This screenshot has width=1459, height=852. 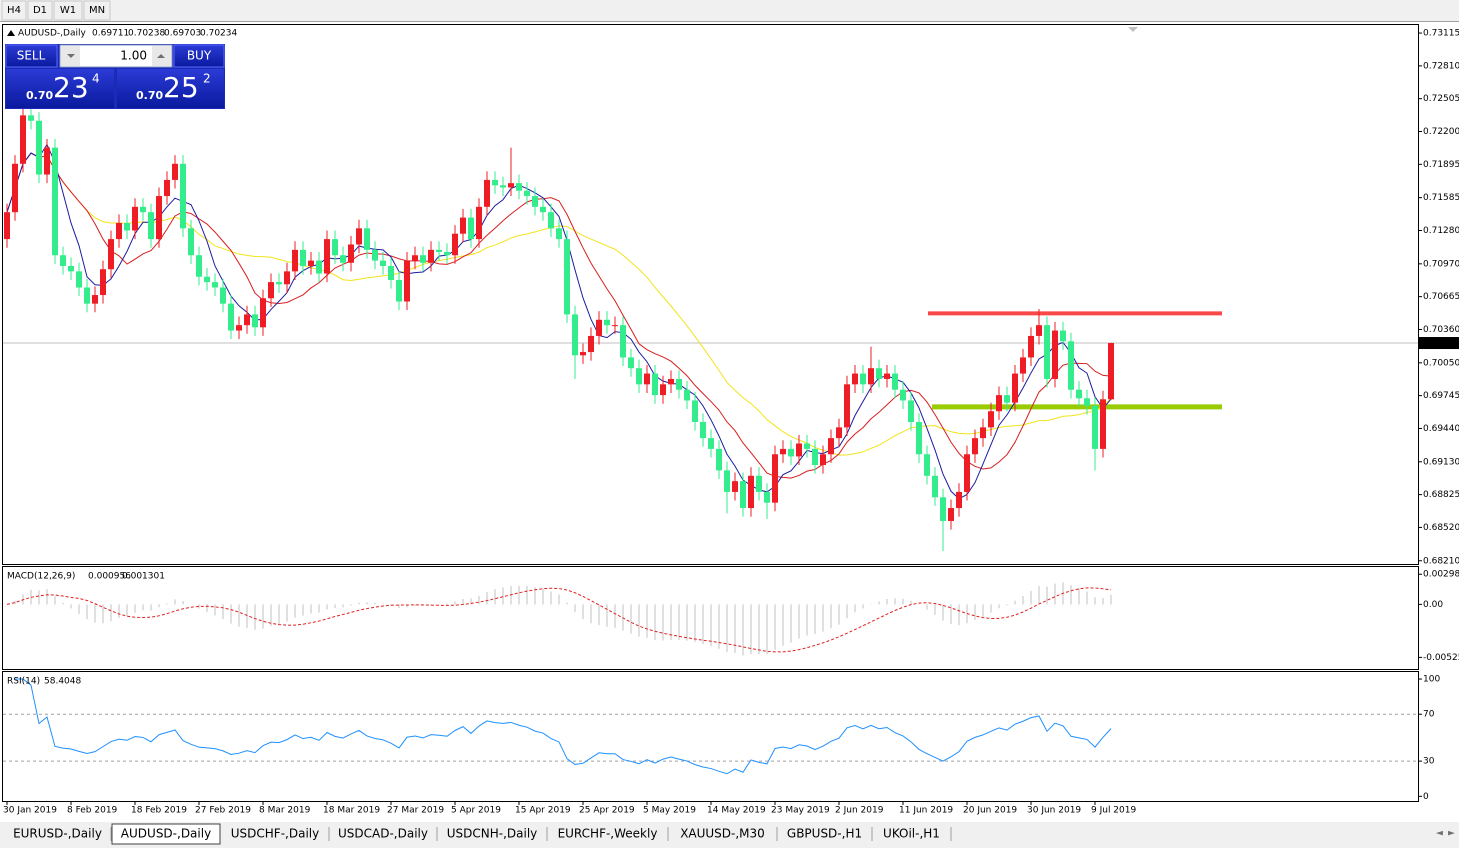 What do you see at coordinates (71, 56) in the screenshot?
I see `lot-down-icon` at bounding box center [71, 56].